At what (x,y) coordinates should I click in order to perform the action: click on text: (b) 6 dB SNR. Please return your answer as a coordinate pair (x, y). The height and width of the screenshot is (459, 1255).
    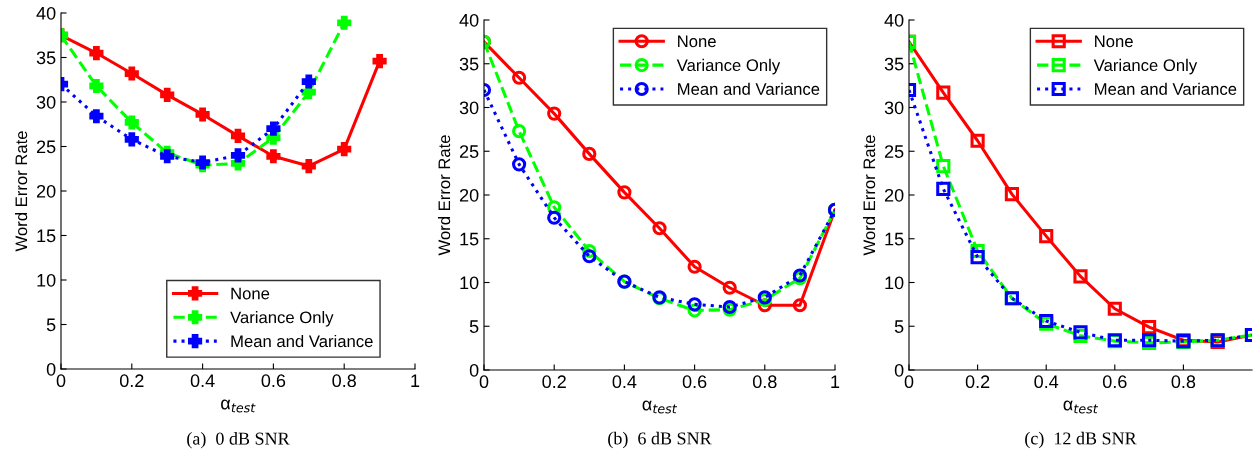
    Looking at the image, I should click on (660, 440).